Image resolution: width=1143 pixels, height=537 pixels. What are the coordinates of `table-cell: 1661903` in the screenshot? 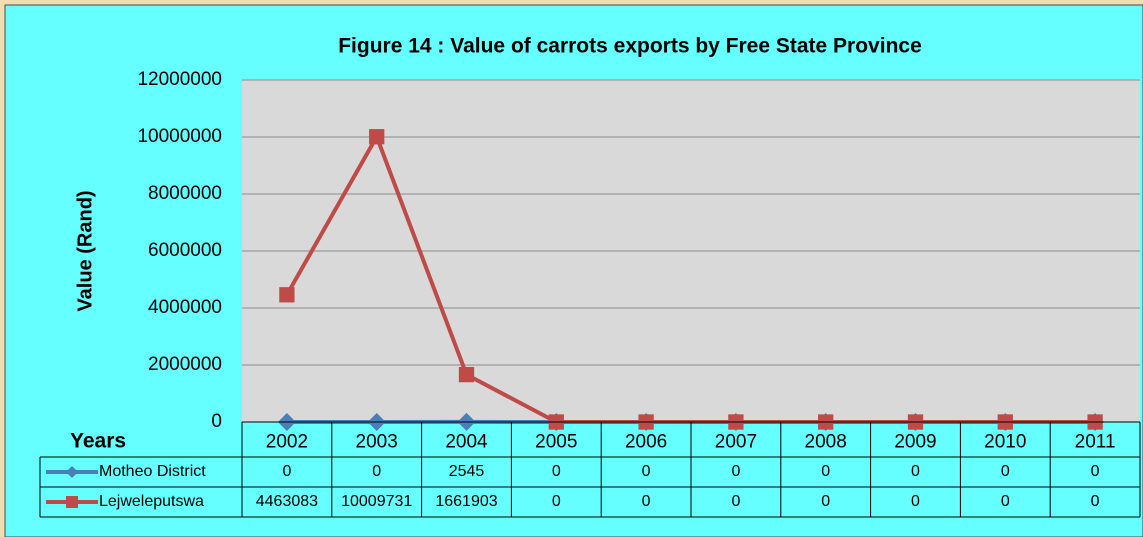 It's located at (466, 501).